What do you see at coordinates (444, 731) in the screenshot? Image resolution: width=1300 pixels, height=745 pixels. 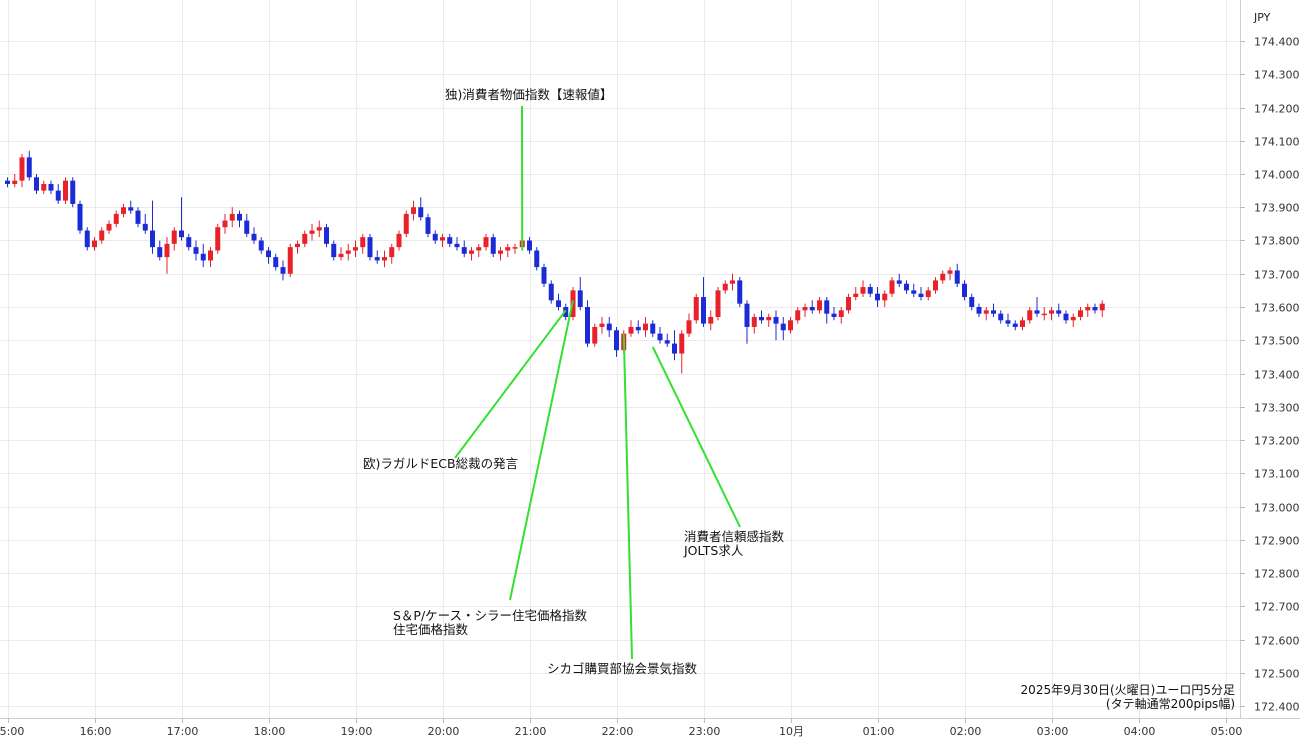 I see `x-tick-label: 20:00` at bounding box center [444, 731].